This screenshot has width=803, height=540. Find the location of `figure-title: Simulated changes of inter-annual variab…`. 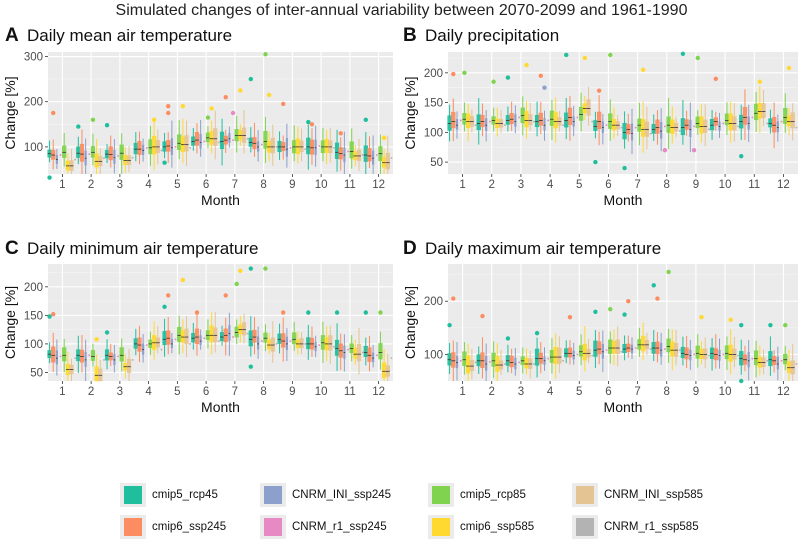

figure-title: Simulated changes of inter-annual variab… is located at coordinates (401, 10).